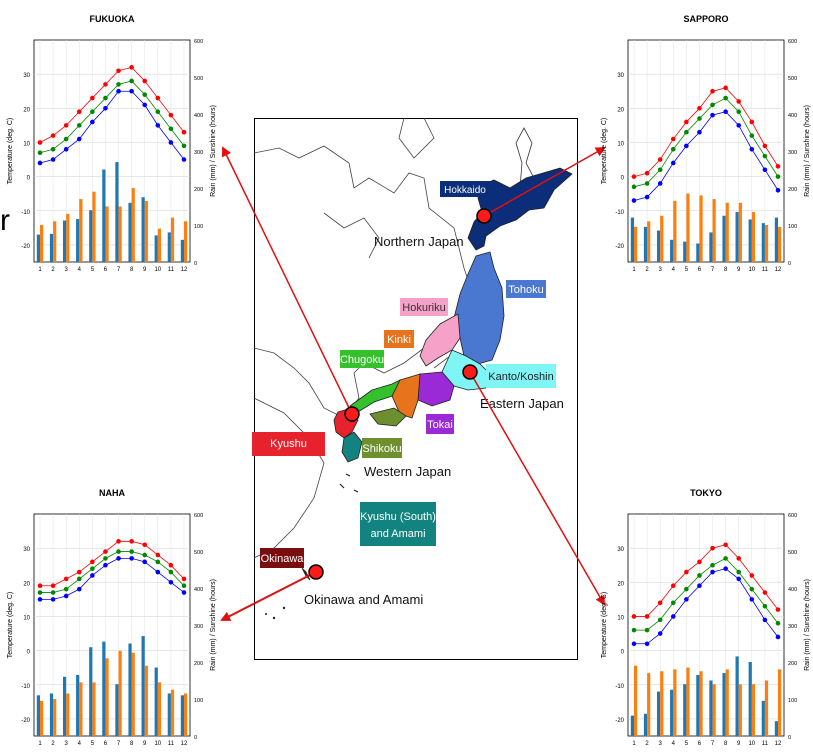 The height and width of the screenshot is (753, 813). What do you see at coordinates (381, 449) in the screenshot?
I see `svg-text: Shikoku` at bounding box center [381, 449].